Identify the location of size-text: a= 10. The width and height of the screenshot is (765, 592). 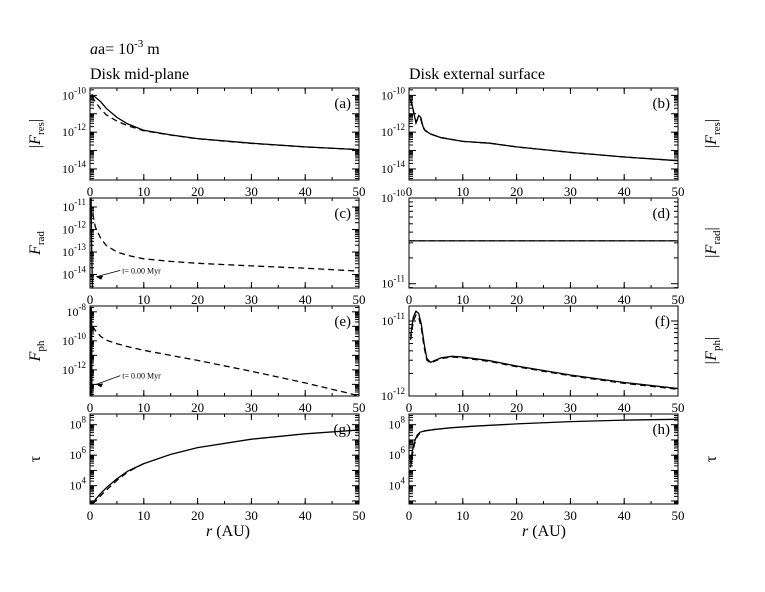
(116, 49).